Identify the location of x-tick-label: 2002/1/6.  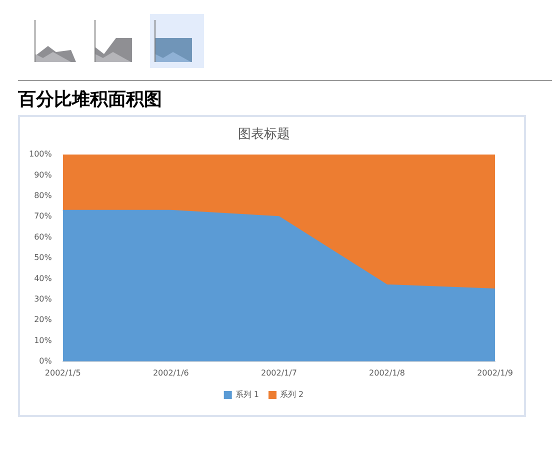
(170, 373).